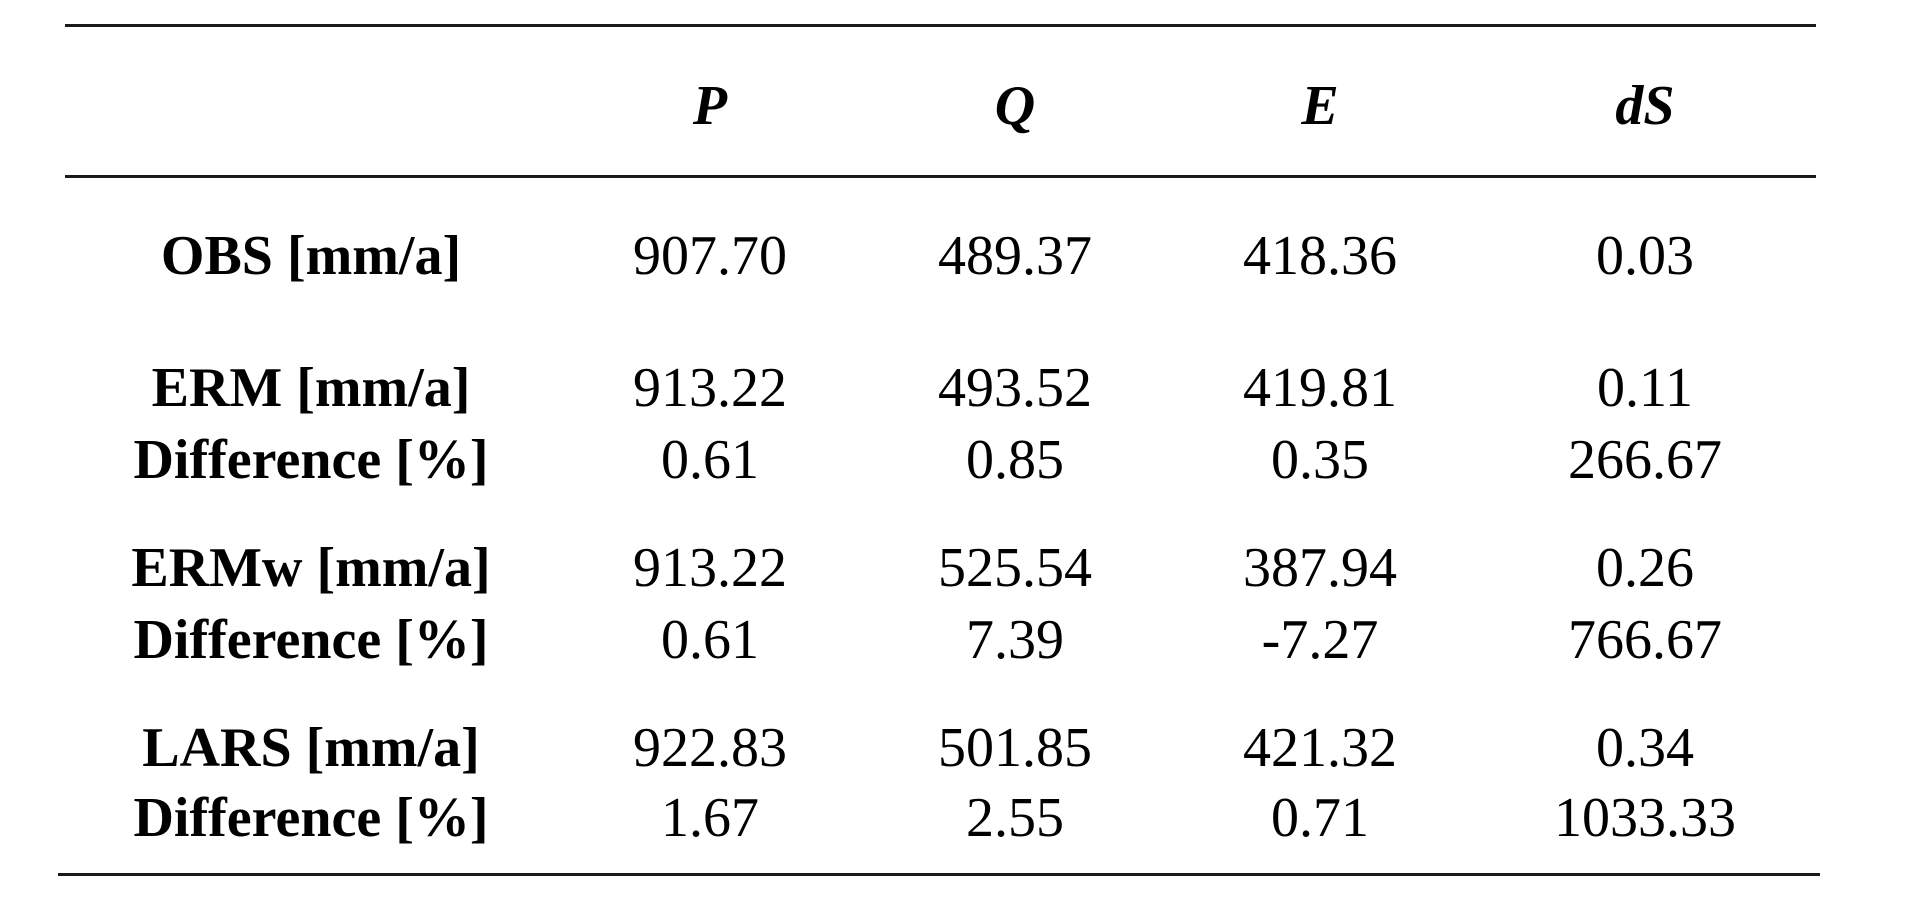 The width and height of the screenshot is (1921, 917). Describe the element at coordinates (1320, 106) in the screenshot. I see `column-header-e: E` at that location.